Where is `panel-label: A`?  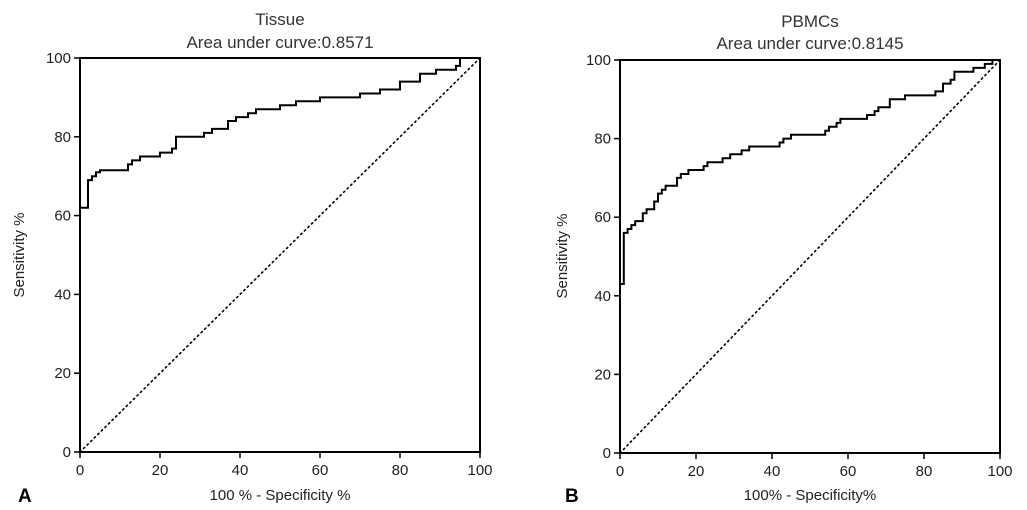 panel-label: A is located at coordinates (25, 496).